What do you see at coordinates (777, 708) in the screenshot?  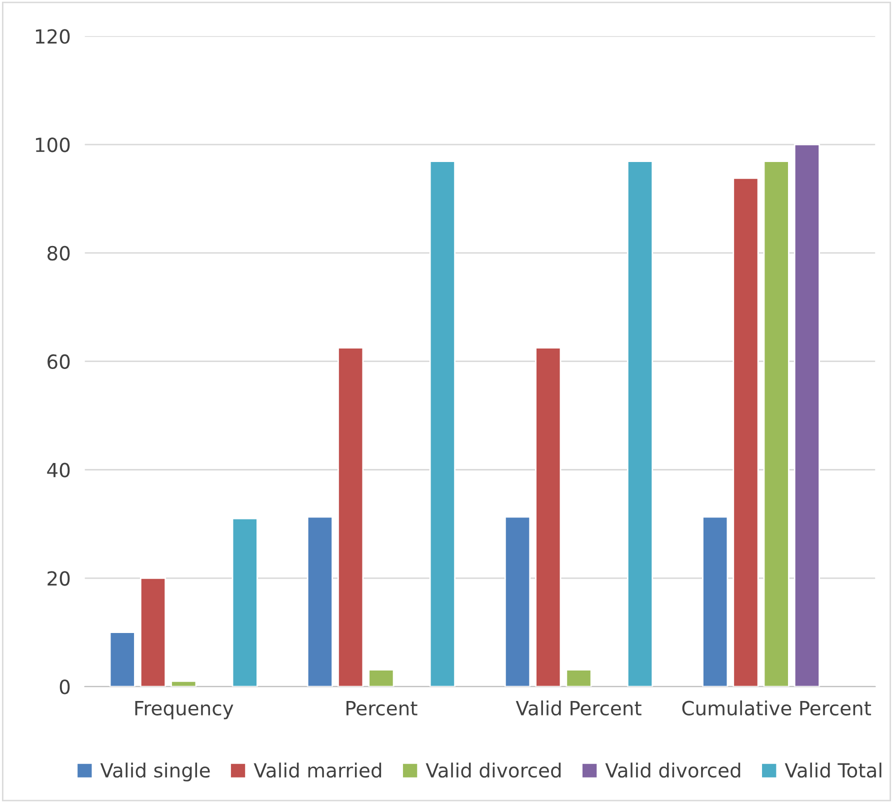 I see `x-tick-label: Cumulative Percent` at bounding box center [777, 708].